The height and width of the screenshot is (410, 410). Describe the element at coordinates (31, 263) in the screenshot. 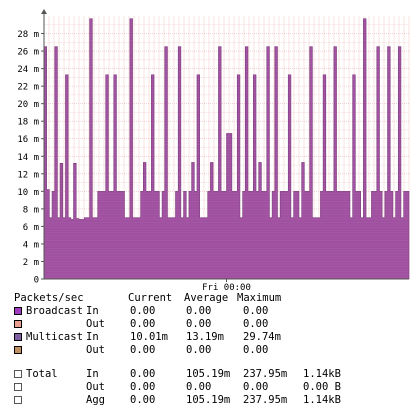

I see `y-tick-label: 2 m` at that location.